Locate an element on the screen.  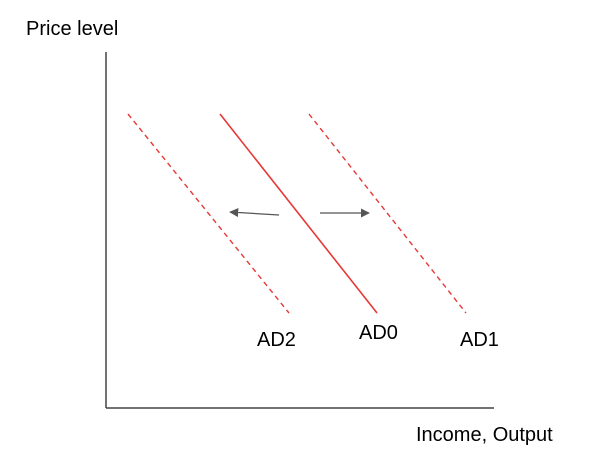
y-axis-label: Price level is located at coordinates (72, 29).